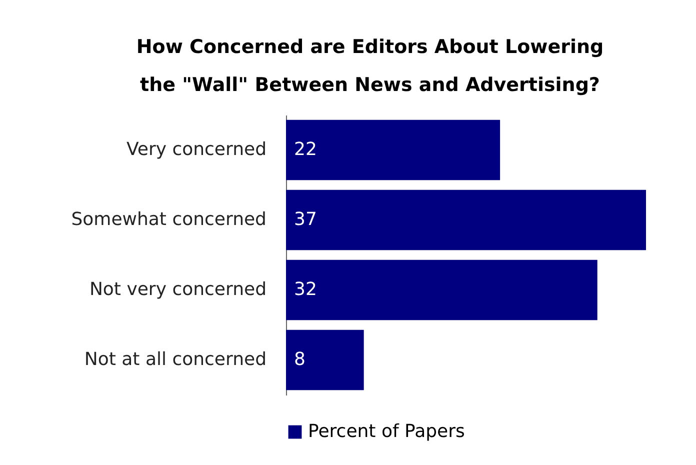  I want to click on y-tick-label: Somewhat concerned, so click(168, 219).